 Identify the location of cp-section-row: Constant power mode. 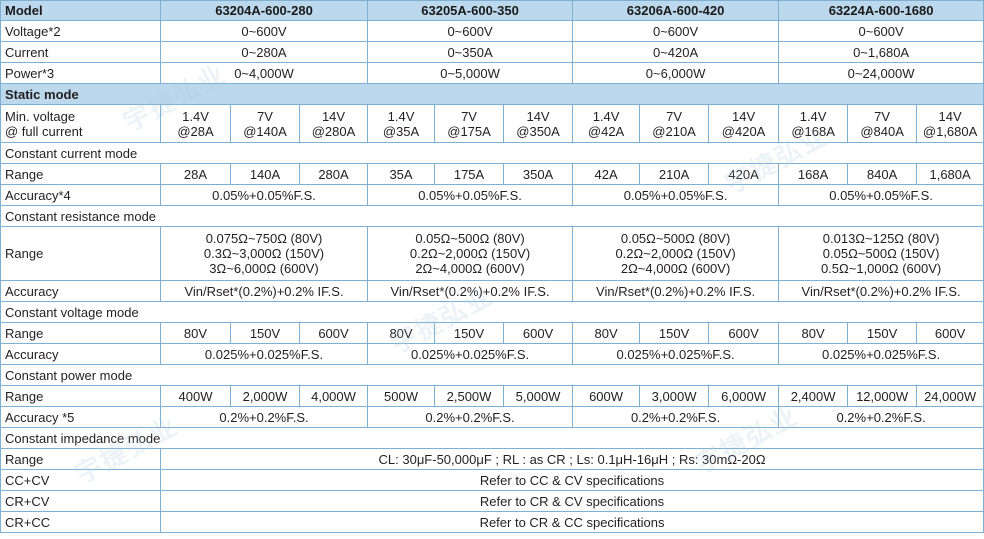
(492, 375).